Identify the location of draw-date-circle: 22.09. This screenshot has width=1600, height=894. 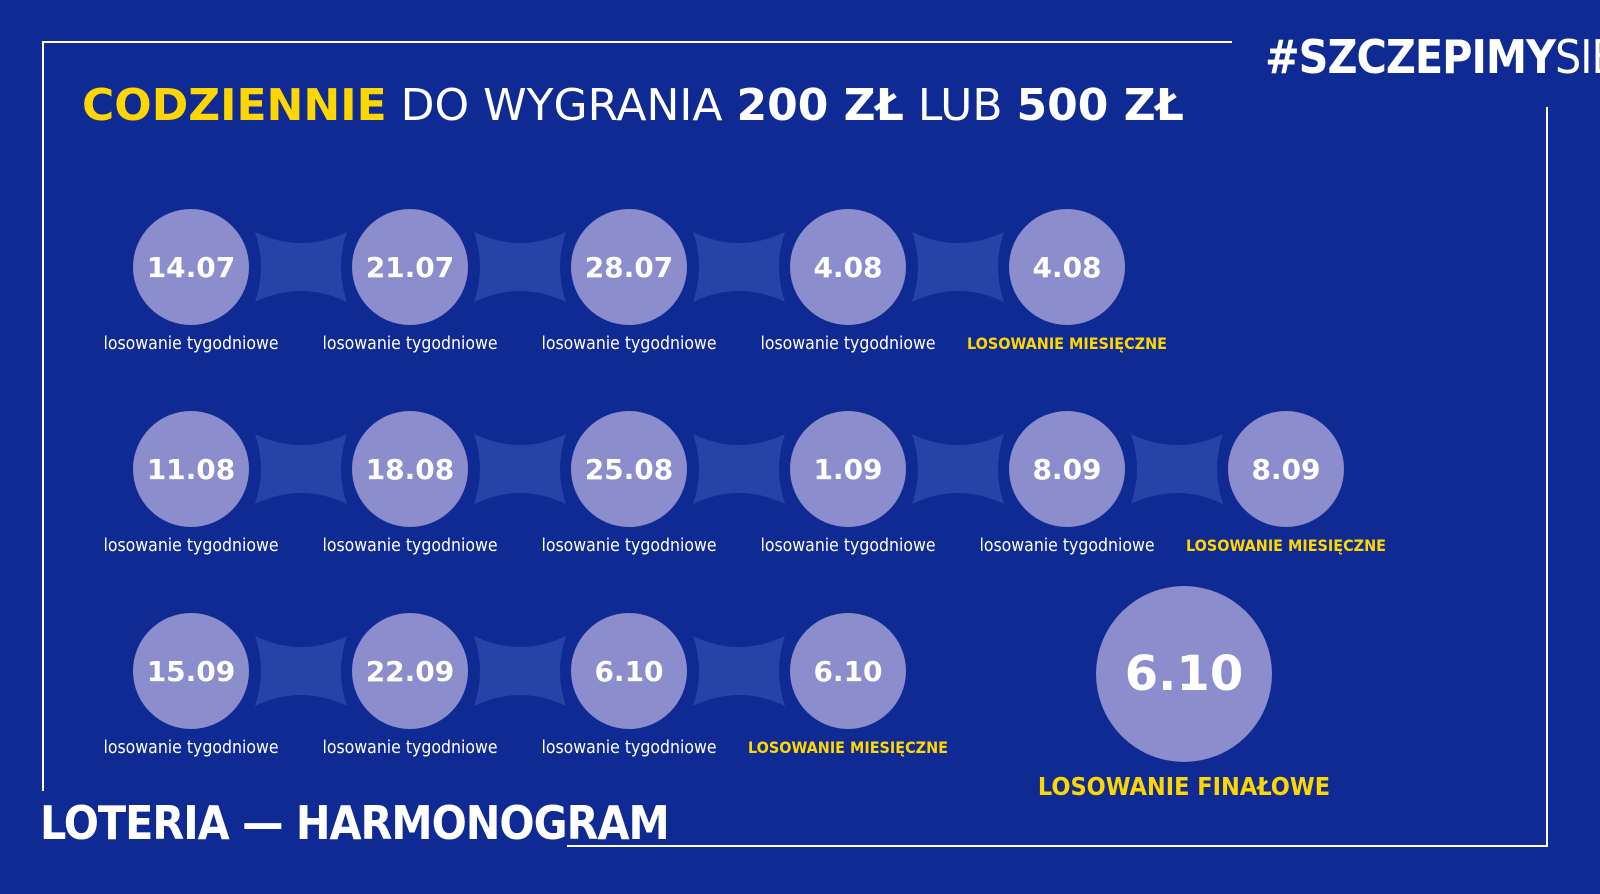
(410, 671).